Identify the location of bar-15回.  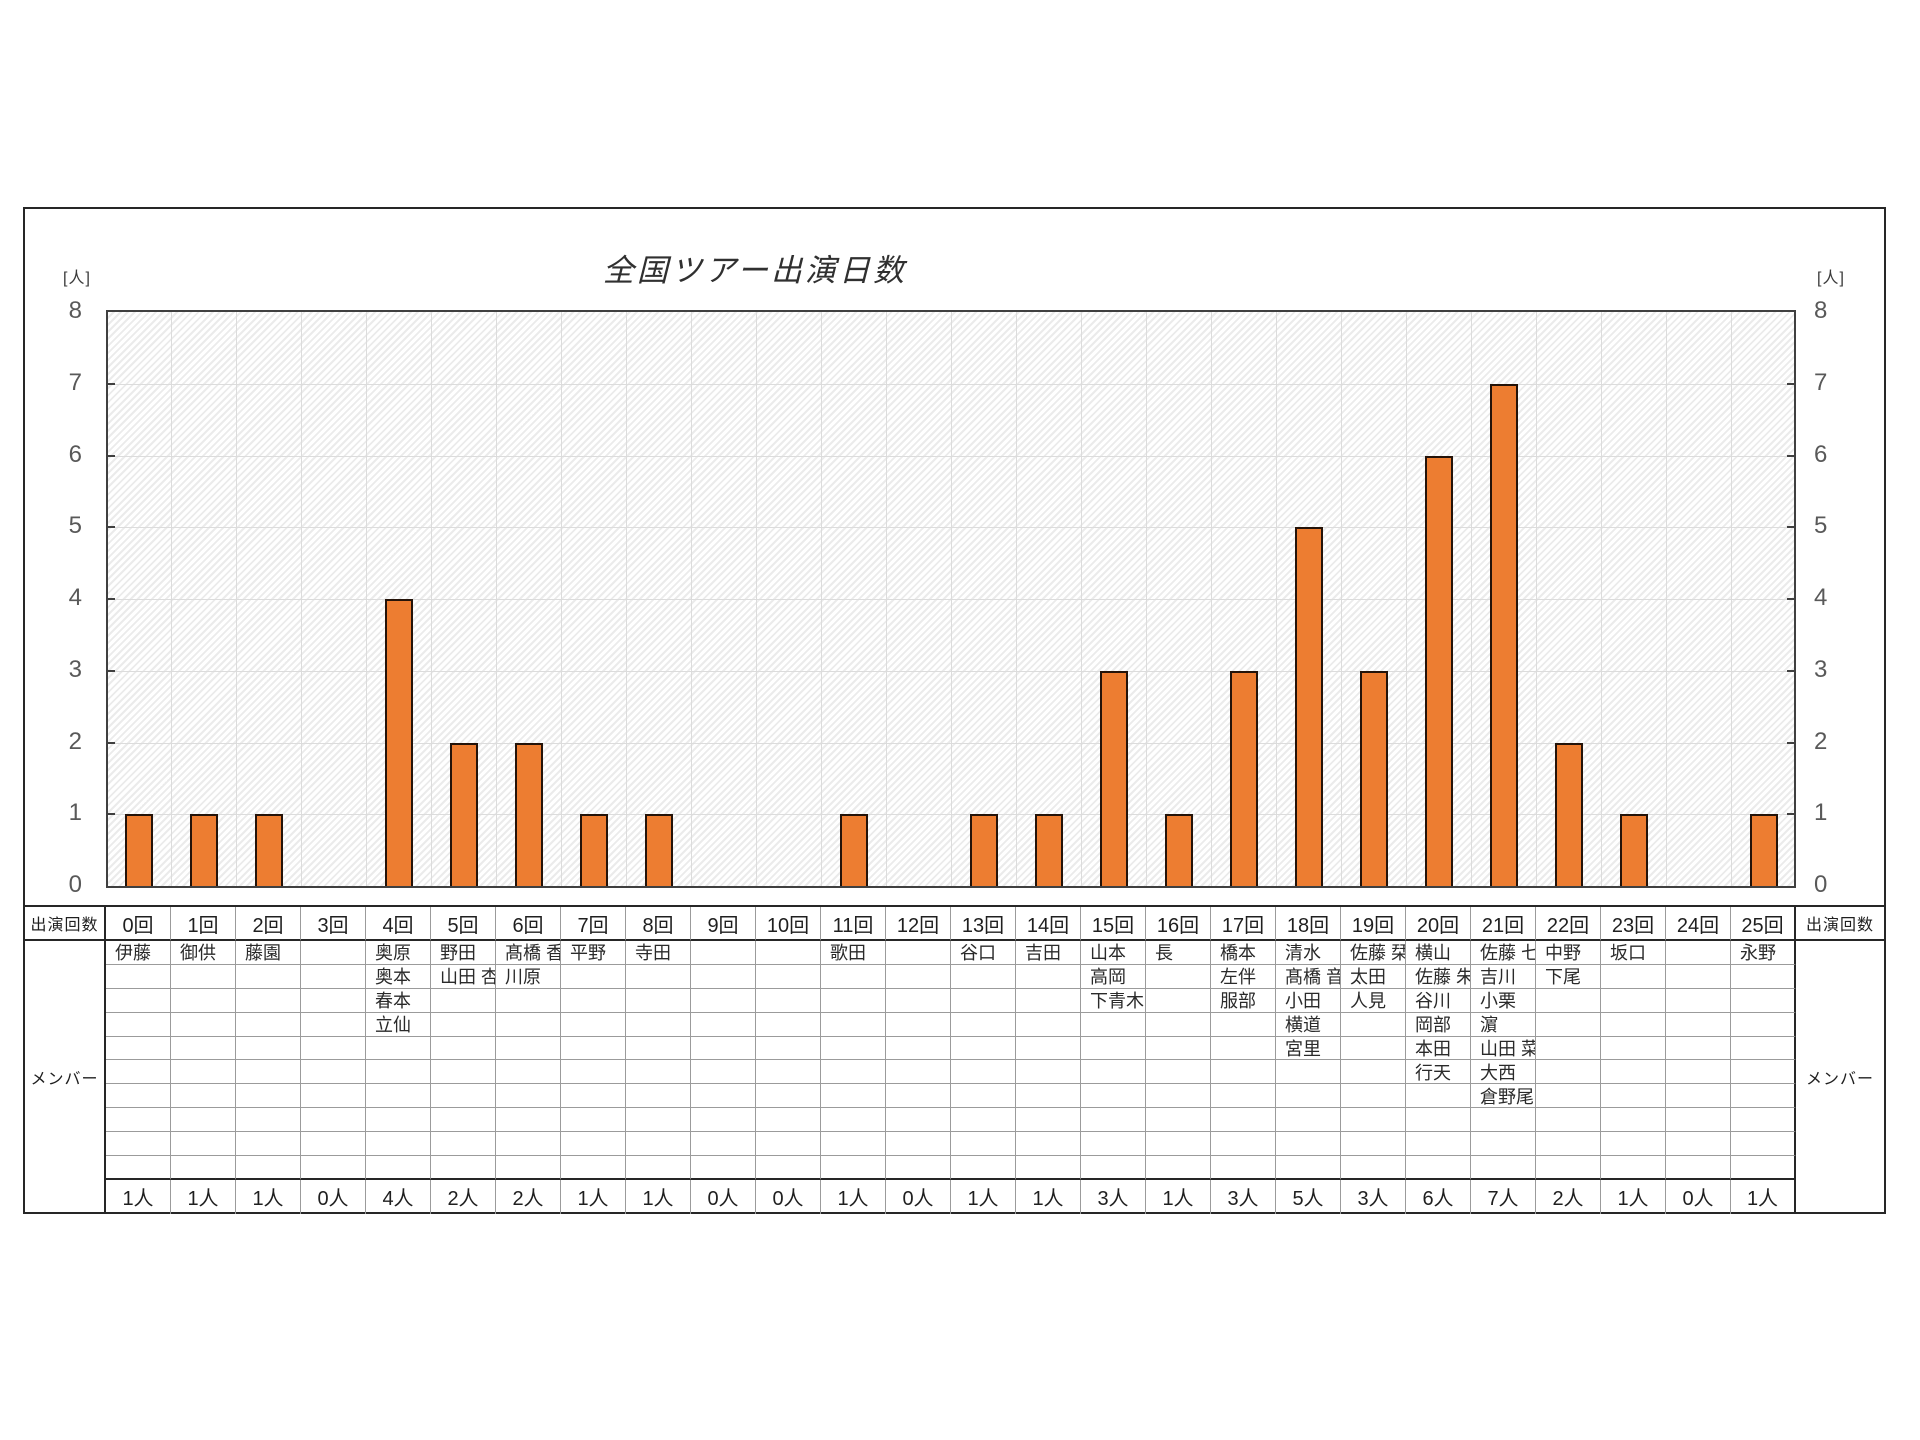
(1113, 778).